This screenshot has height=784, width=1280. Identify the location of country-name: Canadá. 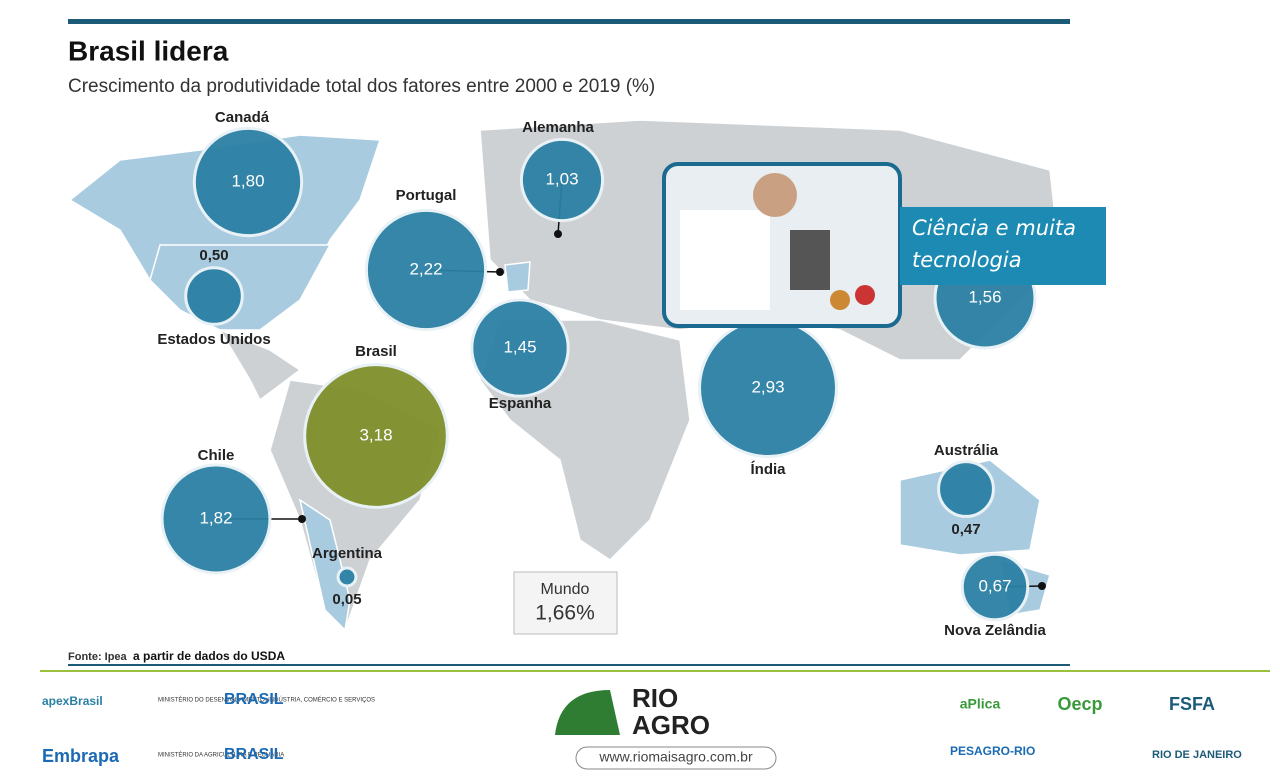
(242, 117).